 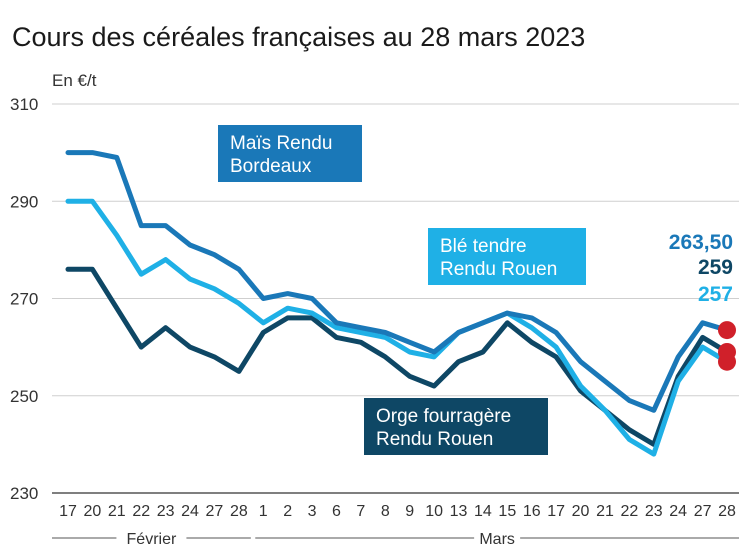 I want to click on y-tick-label: 270, so click(x=24, y=299).